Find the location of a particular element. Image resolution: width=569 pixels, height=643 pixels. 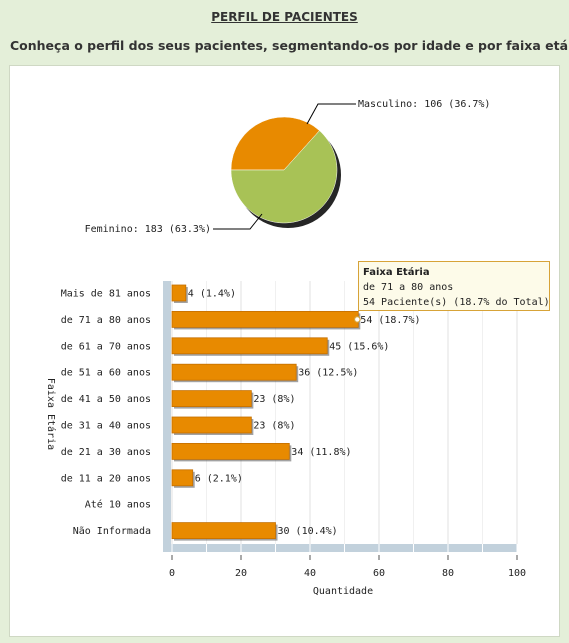

category-label: Até 10 anos is located at coordinates (118, 505).